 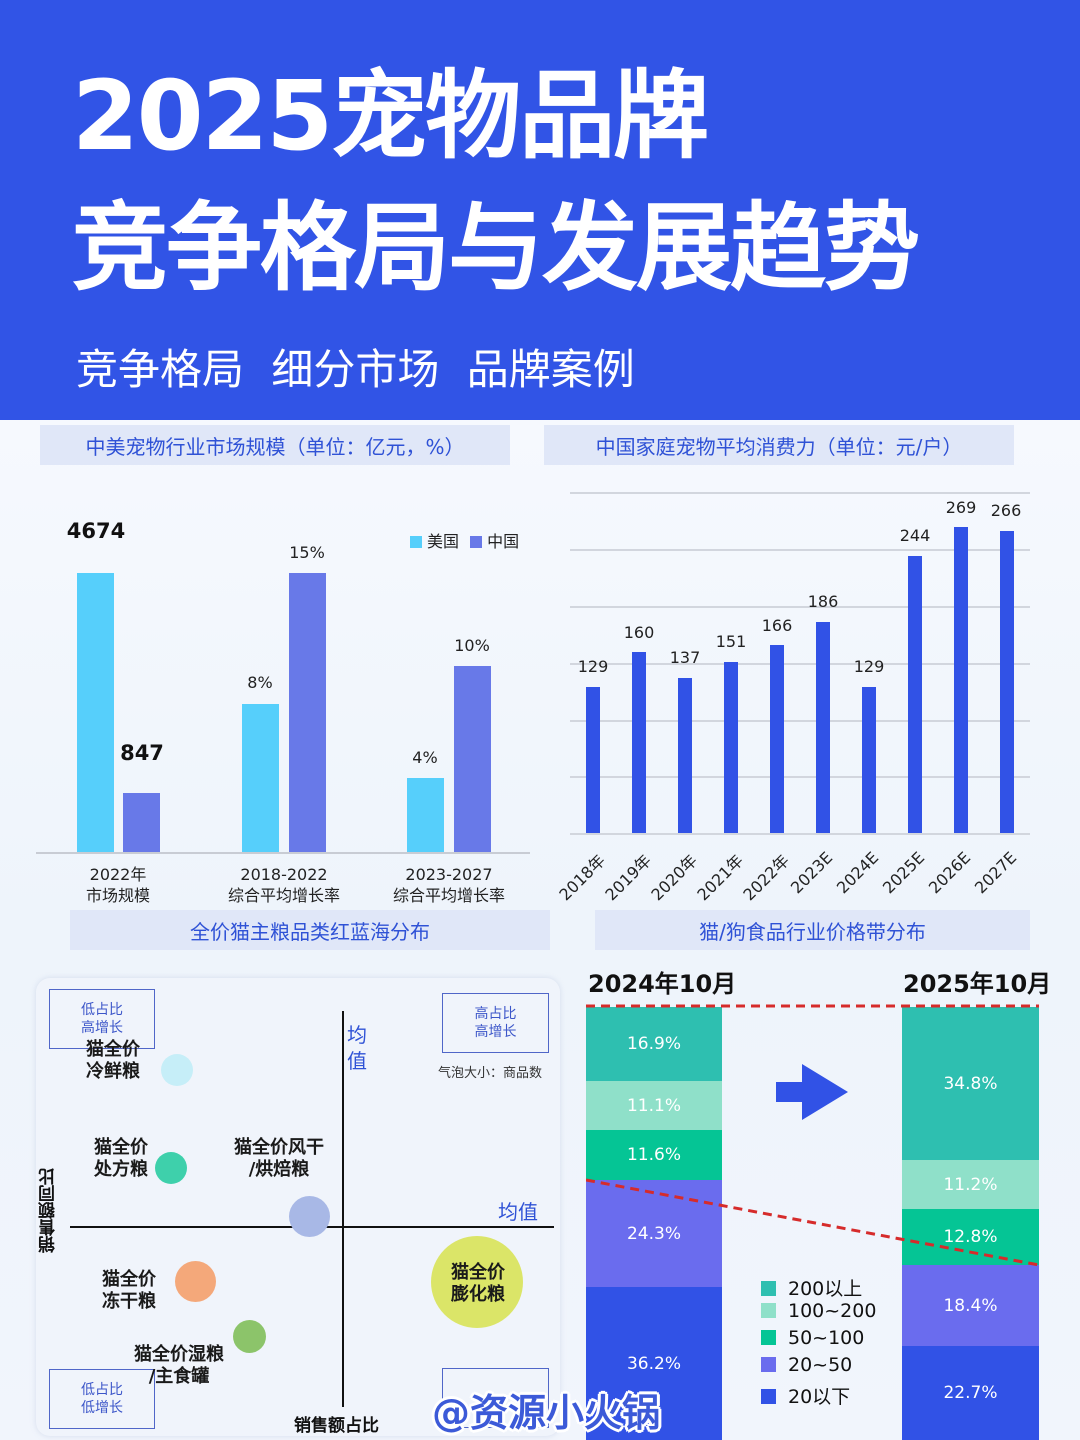 I want to click on bubble-fresh, so click(x=177, y=1070).